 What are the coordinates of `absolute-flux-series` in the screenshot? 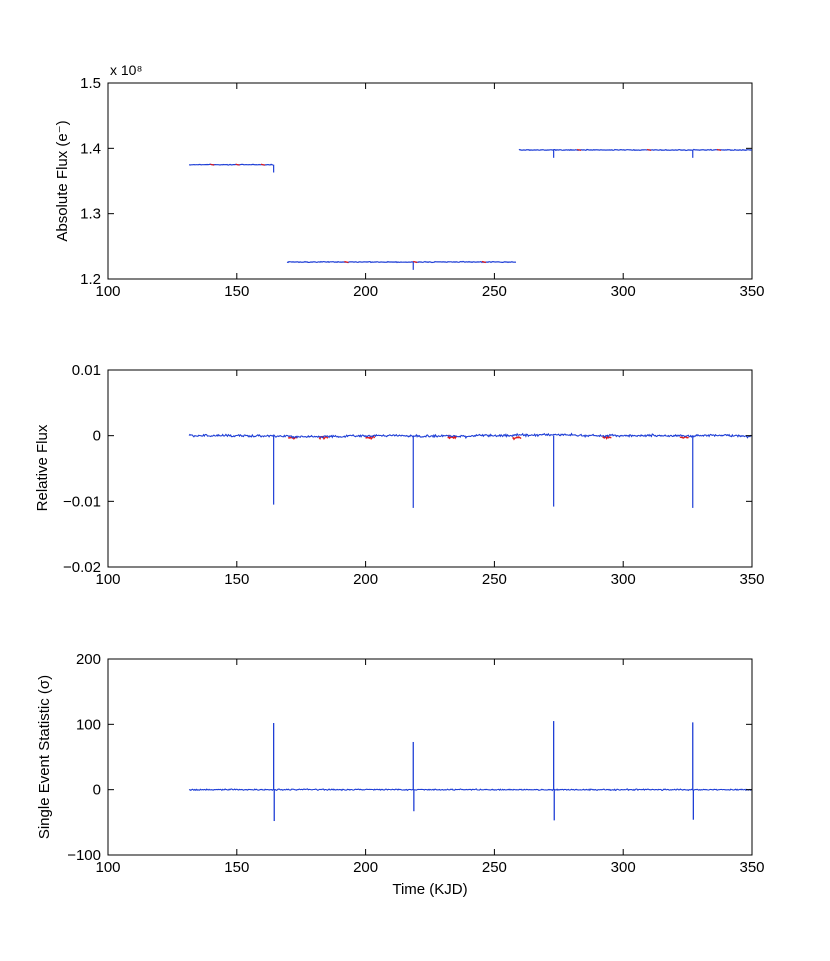 It's located at (470, 209).